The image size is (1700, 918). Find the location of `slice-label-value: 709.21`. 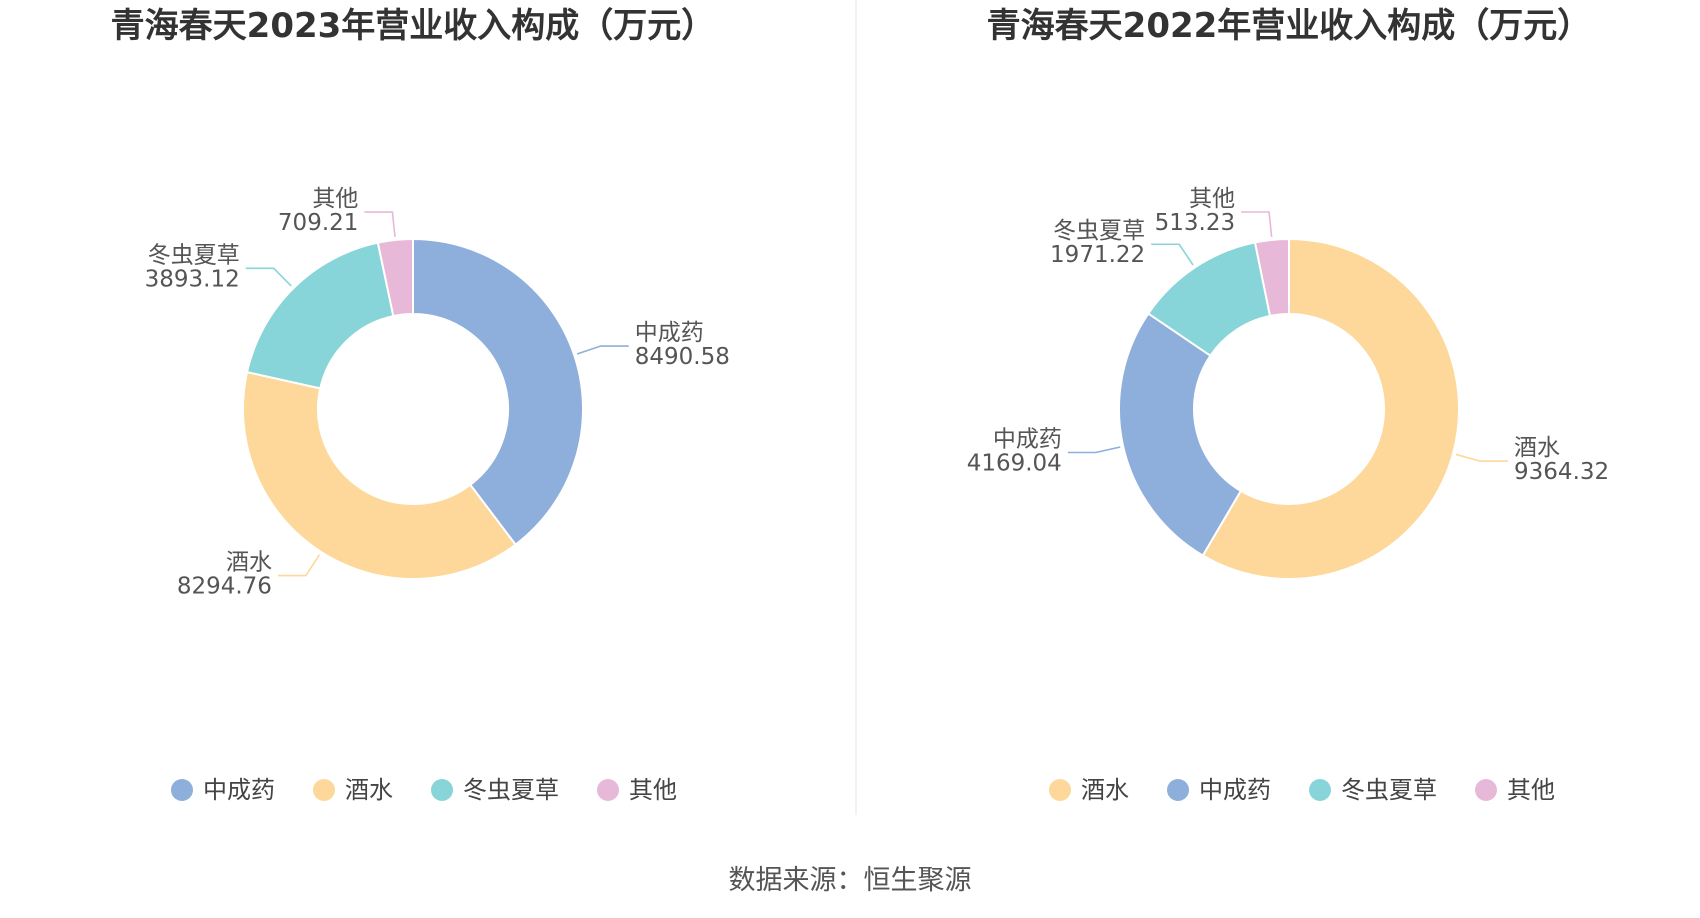

slice-label-value: 709.21 is located at coordinates (318, 223).